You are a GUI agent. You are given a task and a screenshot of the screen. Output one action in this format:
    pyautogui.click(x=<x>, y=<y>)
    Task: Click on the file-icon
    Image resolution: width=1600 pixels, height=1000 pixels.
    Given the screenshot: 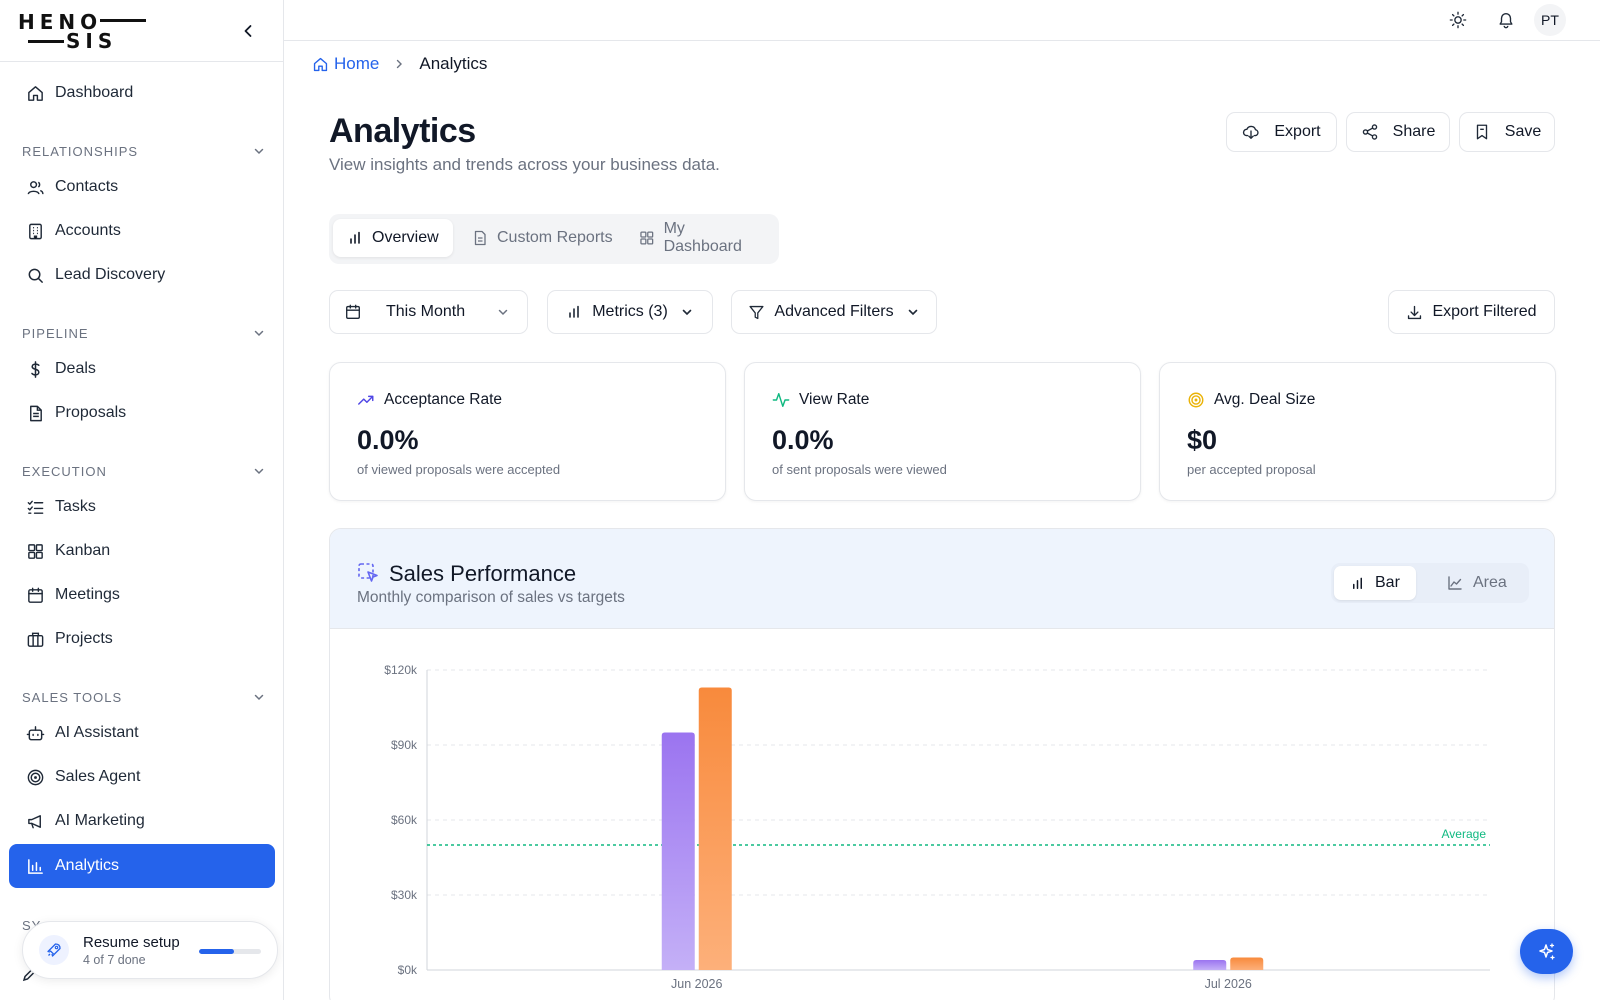 What is the action you would take?
    pyautogui.click(x=480, y=238)
    